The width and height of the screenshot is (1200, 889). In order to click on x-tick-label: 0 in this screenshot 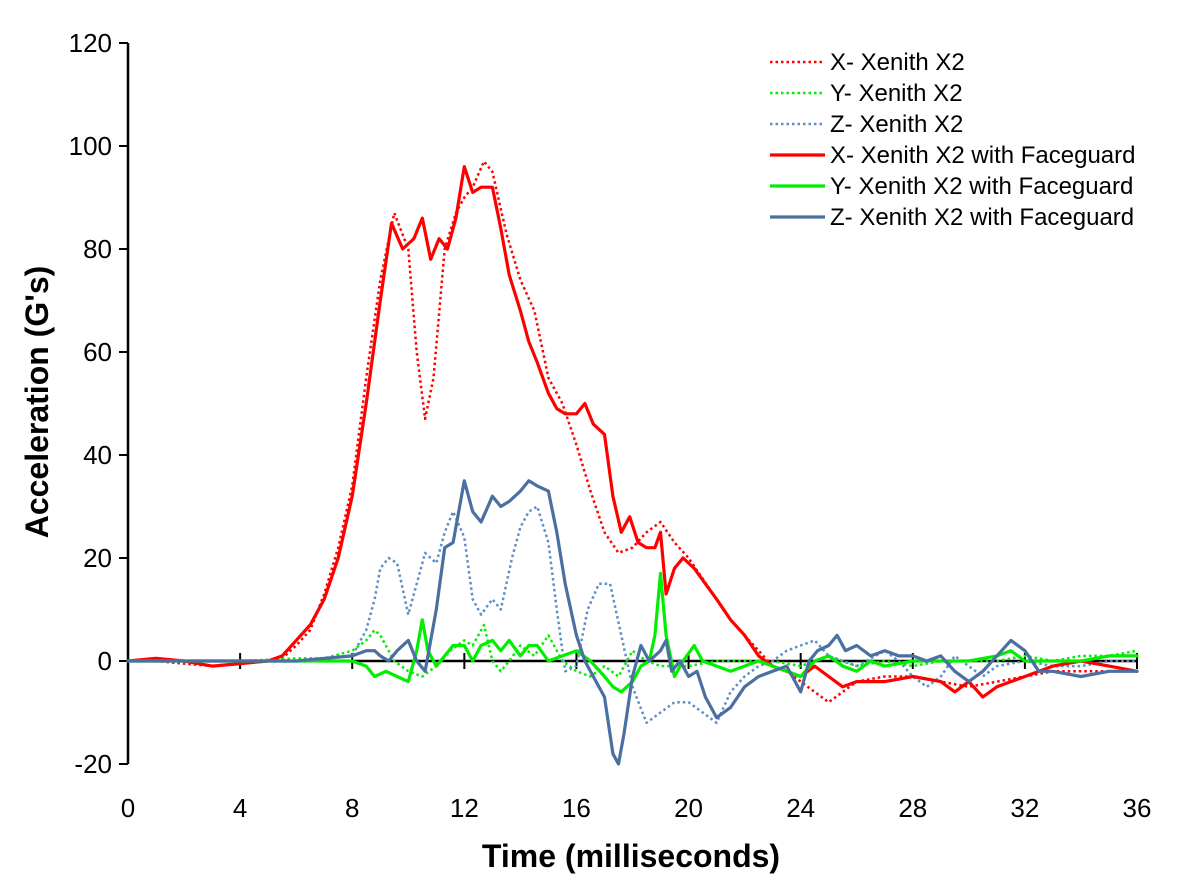, I will do `click(128, 808)`.